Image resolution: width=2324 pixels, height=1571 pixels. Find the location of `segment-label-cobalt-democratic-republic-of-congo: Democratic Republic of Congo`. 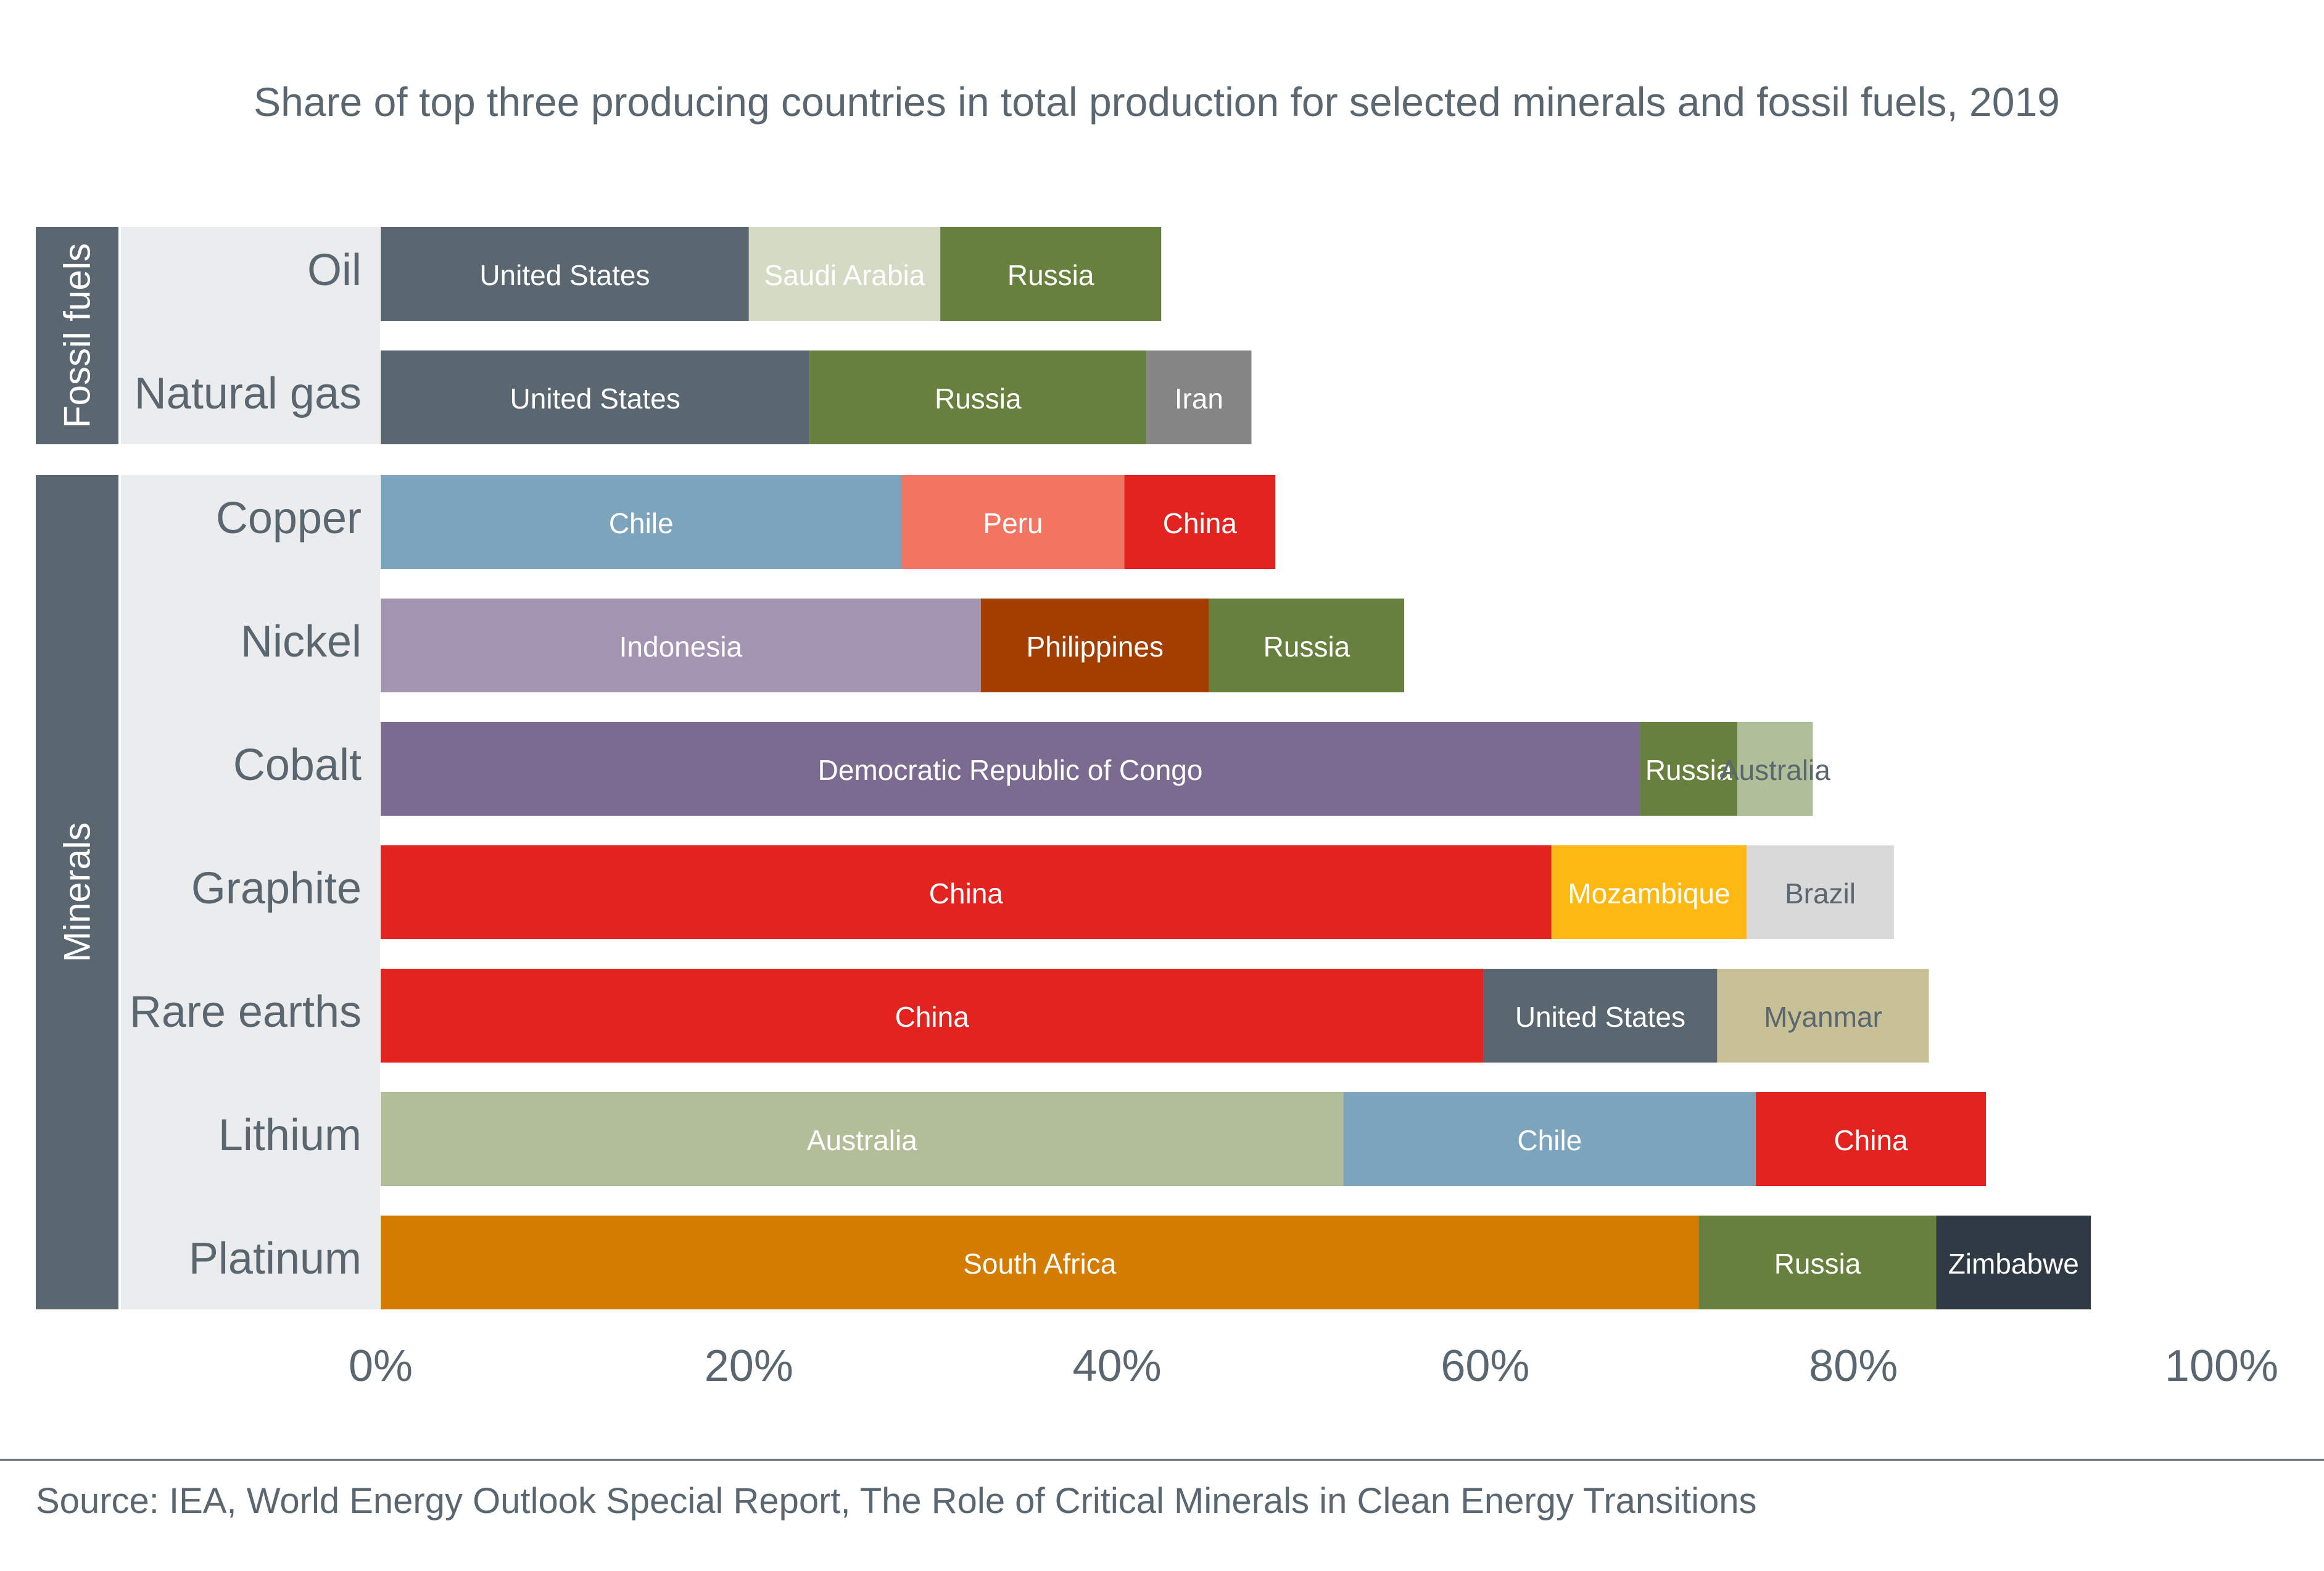

segment-label-cobalt-democratic-republic-of-congo: Democratic Republic of Congo is located at coordinates (1011, 770).